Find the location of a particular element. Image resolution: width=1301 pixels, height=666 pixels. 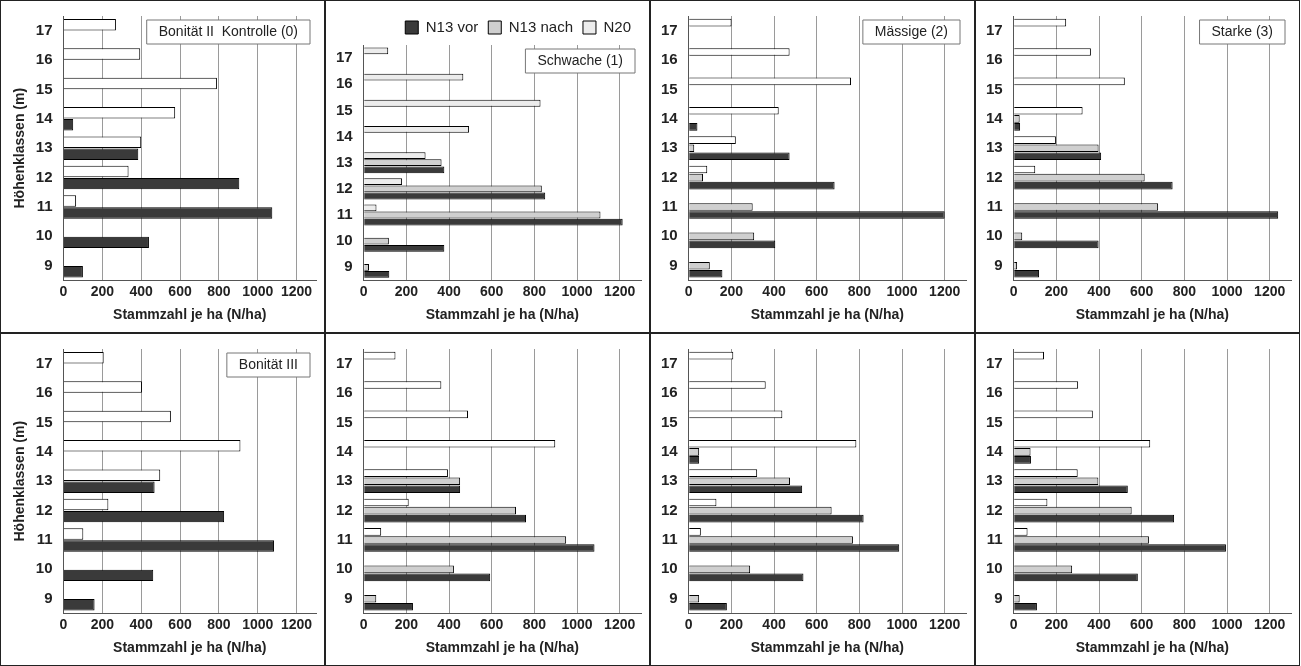

annotation: Bonität III is located at coordinates (268, 363).